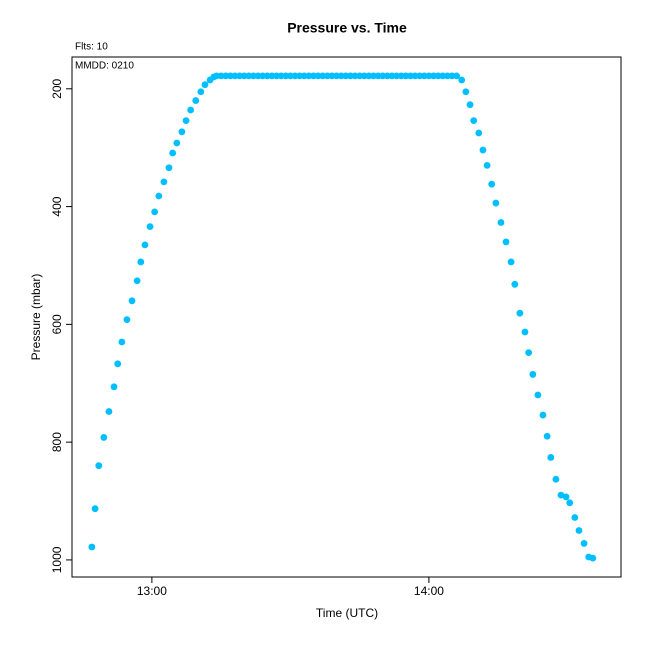 This screenshot has height=650, width=650. I want to click on x-tick-label: 13:00, so click(152, 591).